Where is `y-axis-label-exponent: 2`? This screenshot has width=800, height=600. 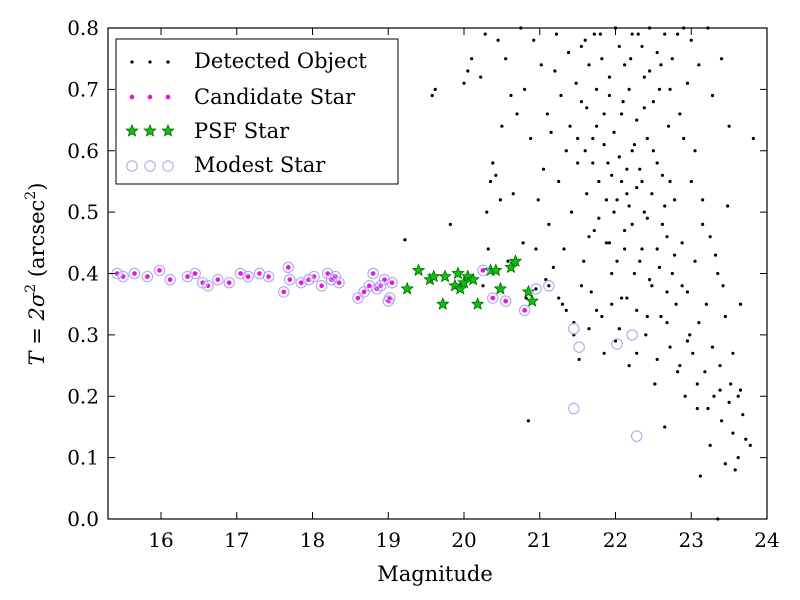 y-axis-label-exponent: 2 is located at coordinates (31, 288).